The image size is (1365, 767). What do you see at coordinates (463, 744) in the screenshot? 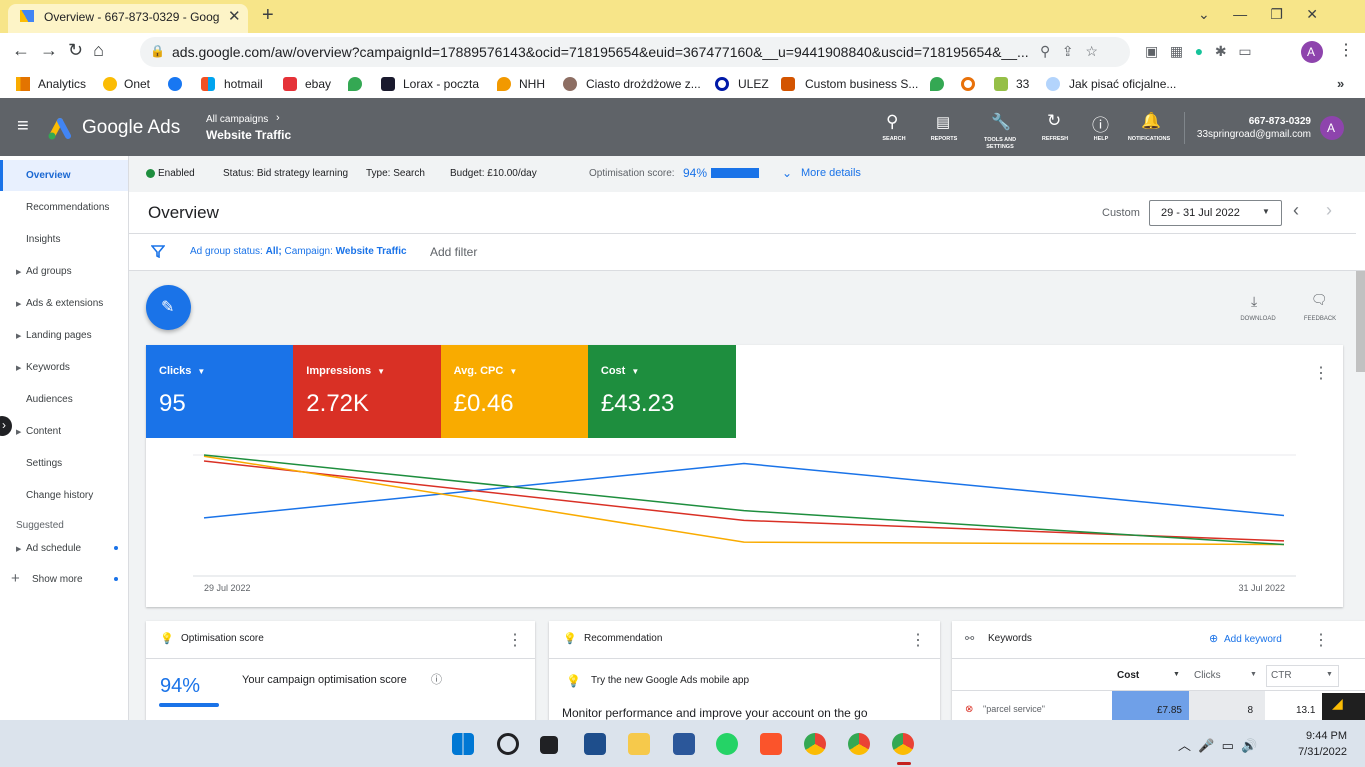
I see `start-button` at bounding box center [463, 744].